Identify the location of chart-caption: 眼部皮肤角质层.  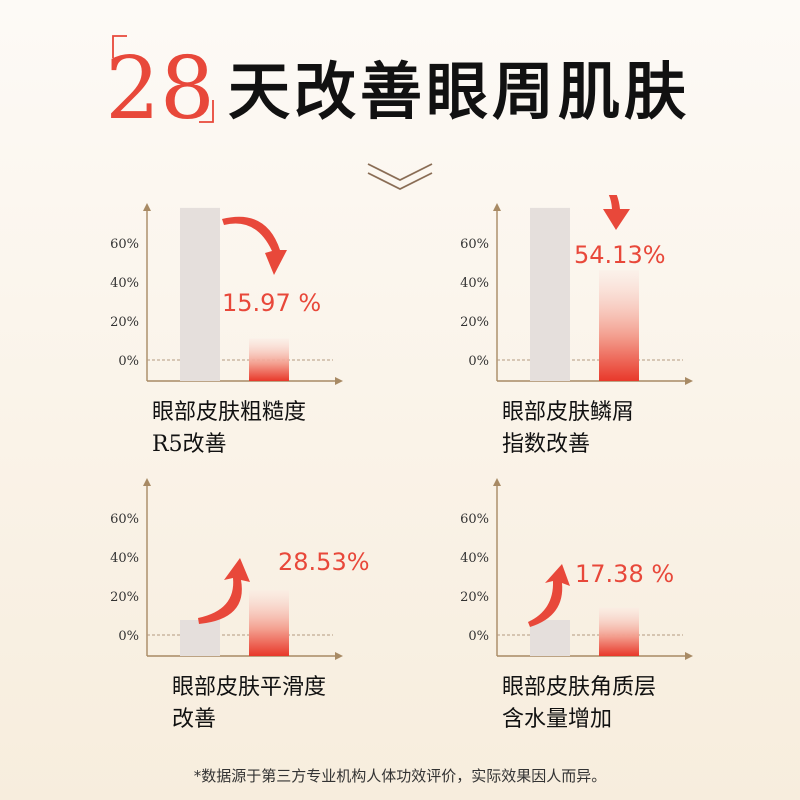
(579, 687).